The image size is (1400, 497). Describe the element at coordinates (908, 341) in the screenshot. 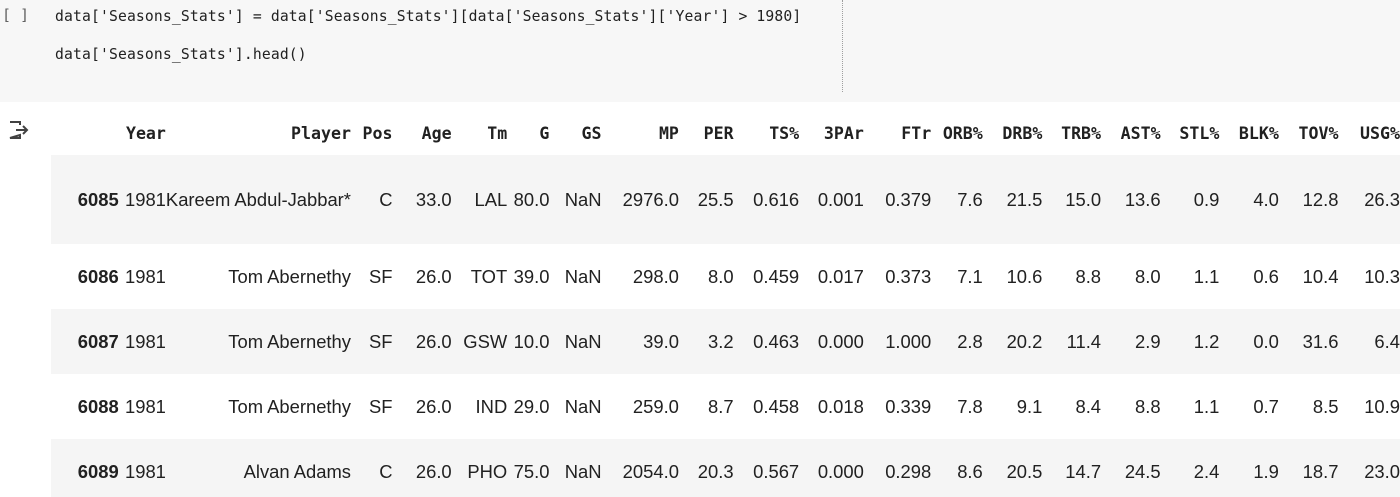

I see `table-cell: 1.000` at that location.